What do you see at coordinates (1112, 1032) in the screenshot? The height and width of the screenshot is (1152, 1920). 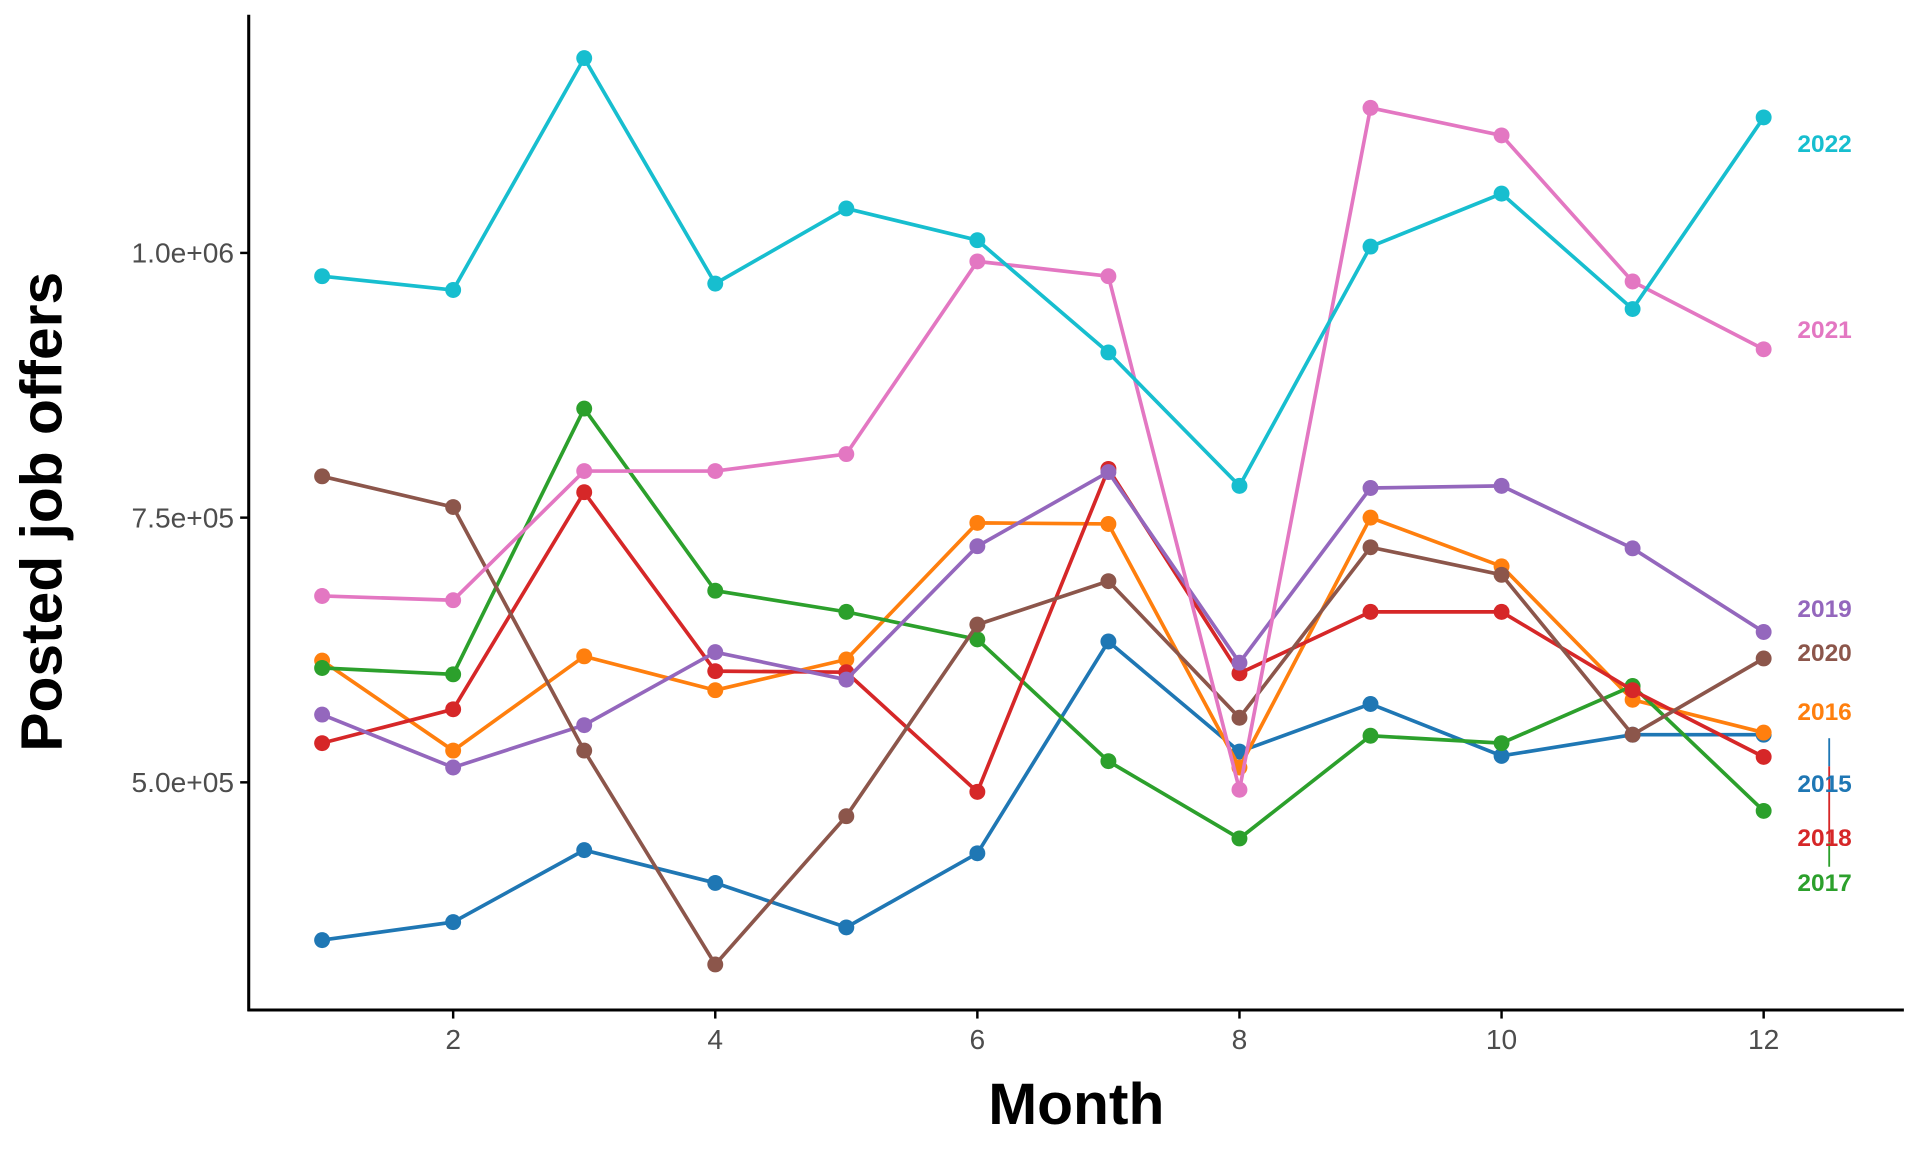 I see `x-ticks: 2 4 6 8 10 12` at bounding box center [1112, 1032].